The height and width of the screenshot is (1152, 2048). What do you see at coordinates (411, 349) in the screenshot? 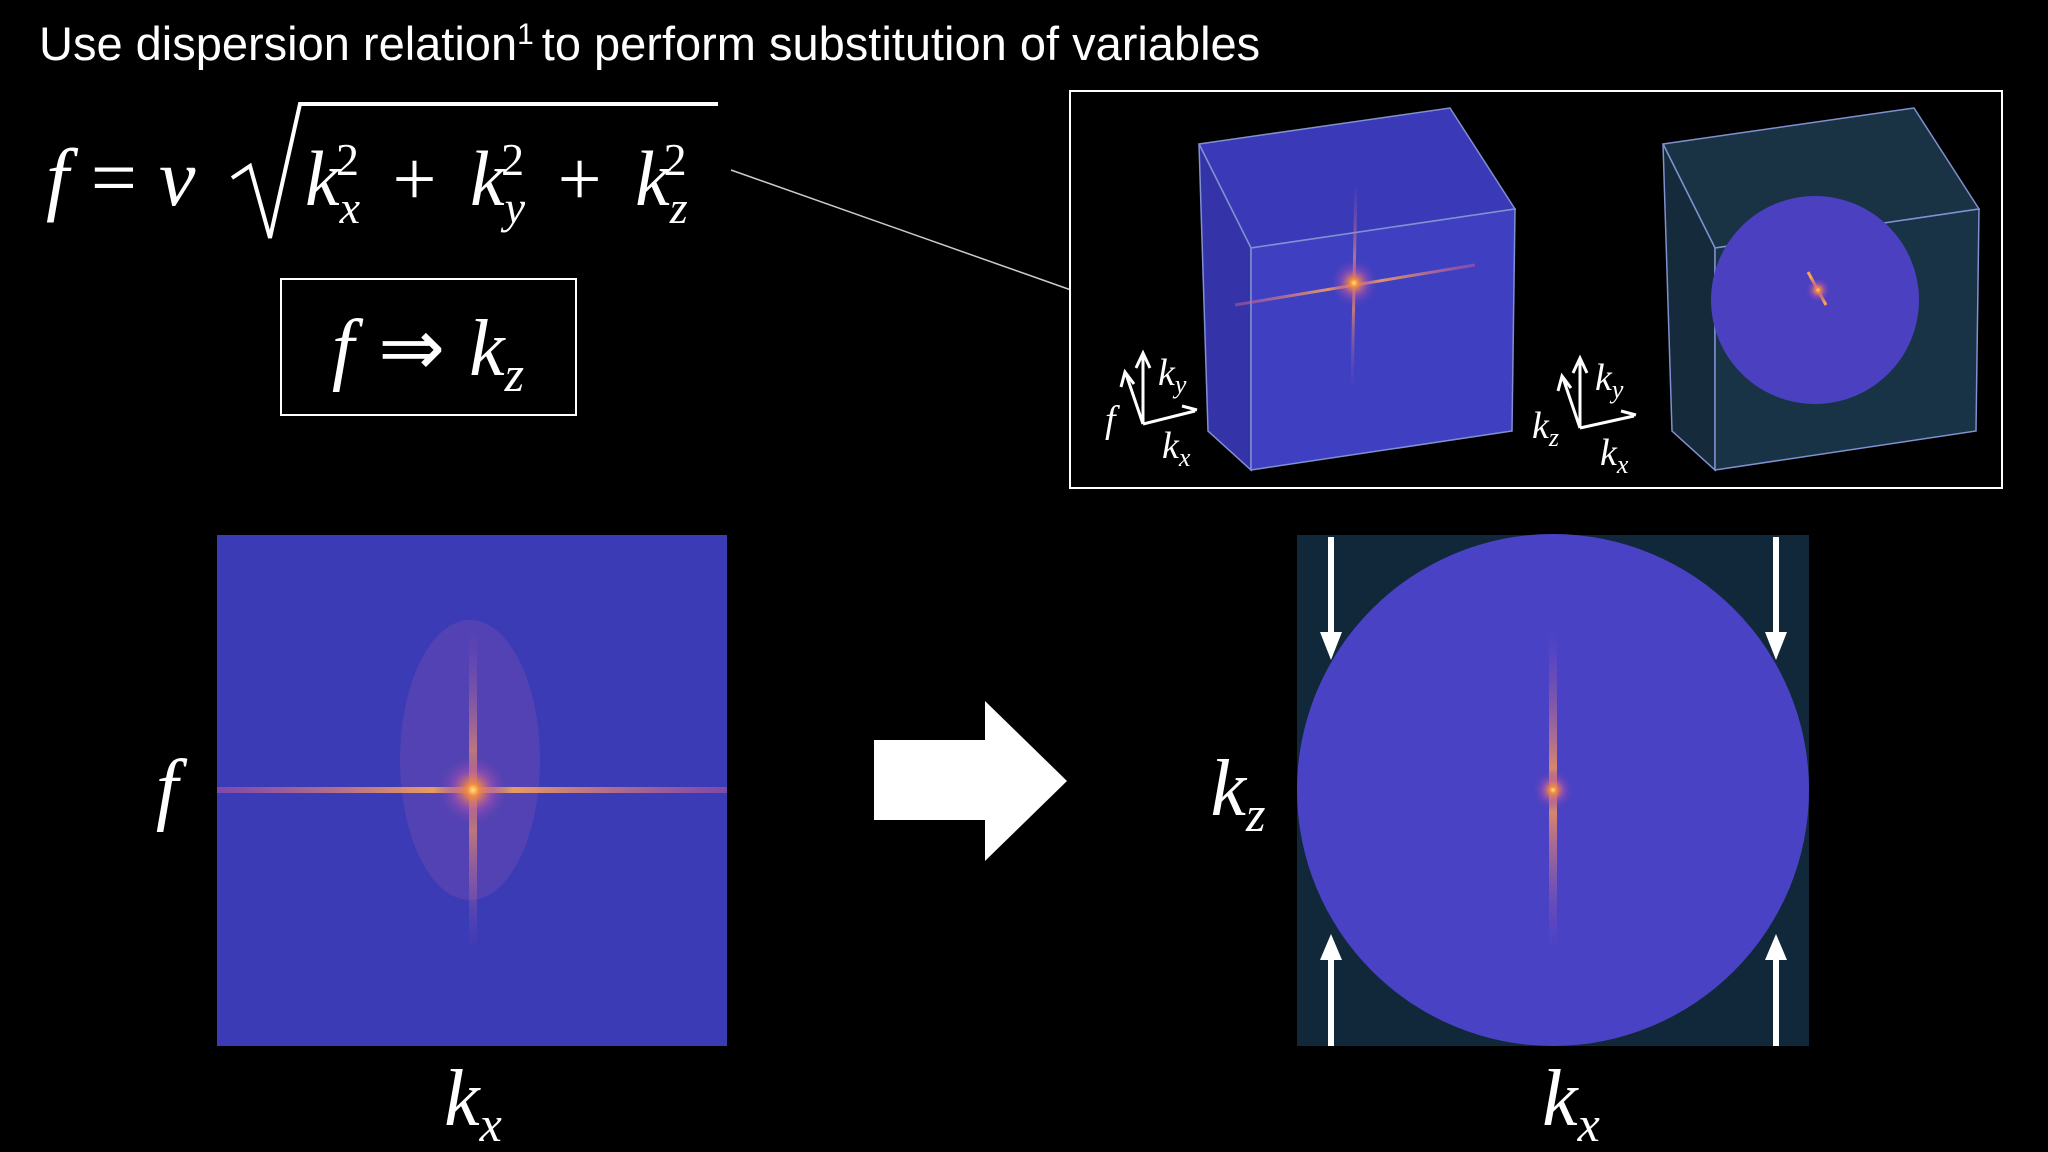
I see `math-symbol: ⇒` at bounding box center [411, 349].